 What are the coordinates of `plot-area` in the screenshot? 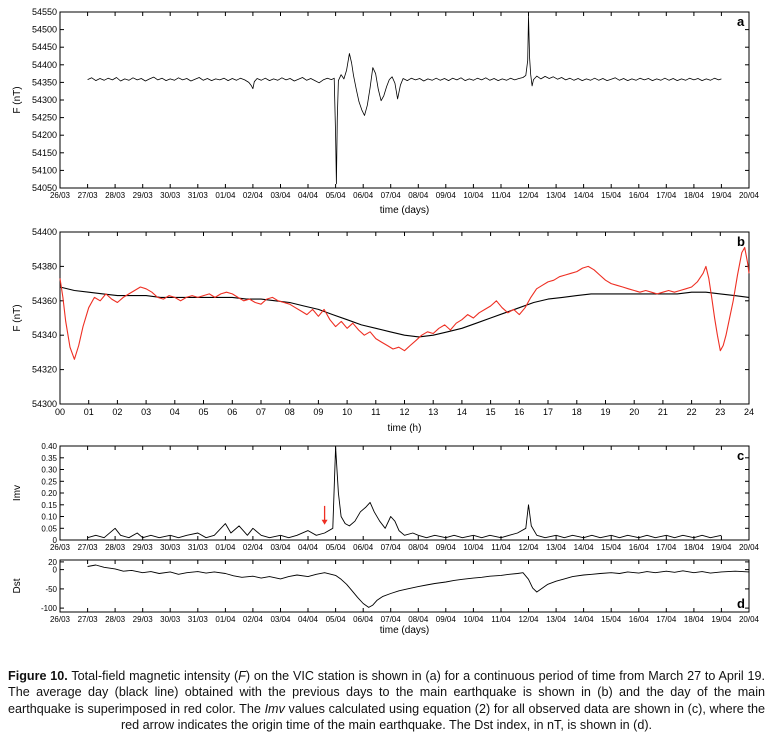 It's located at (404, 493).